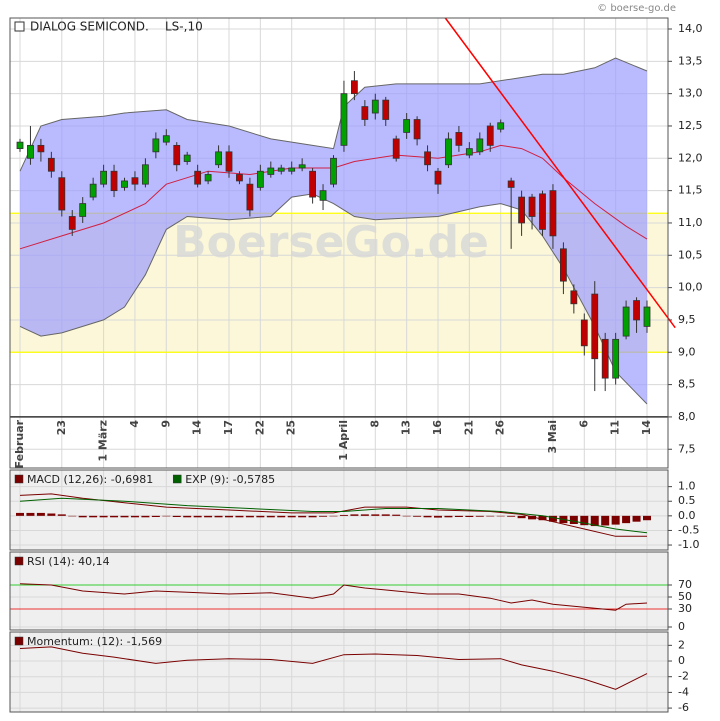  What do you see at coordinates (690, 190) in the screenshot?
I see `y-tick-label: 11,5` at bounding box center [690, 190].